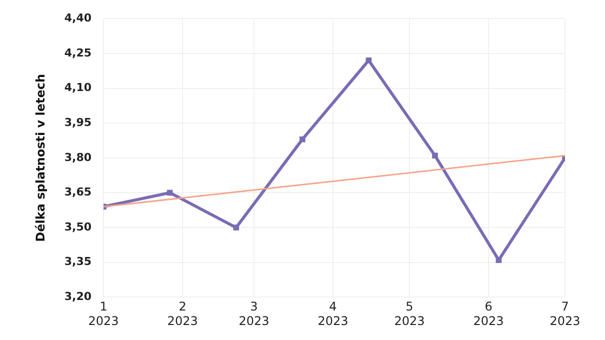 The width and height of the screenshot is (605, 340). Describe the element at coordinates (78, 192) in the screenshot. I see `y-tick-label: 3,65` at that location.